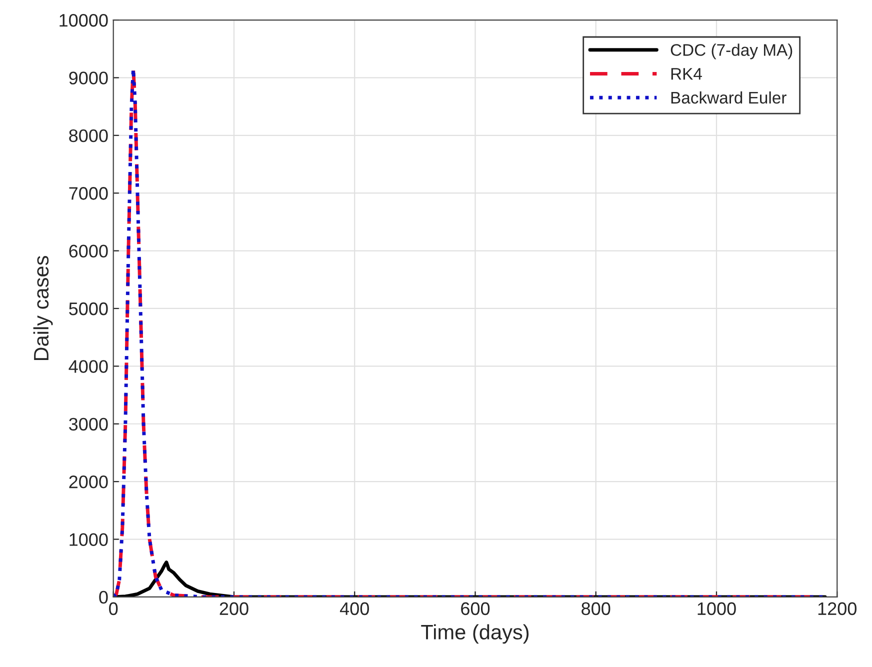 The width and height of the screenshot is (872, 667). What do you see at coordinates (728, 97) in the screenshot?
I see `legend-label: Backward Euler` at bounding box center [728, 97].